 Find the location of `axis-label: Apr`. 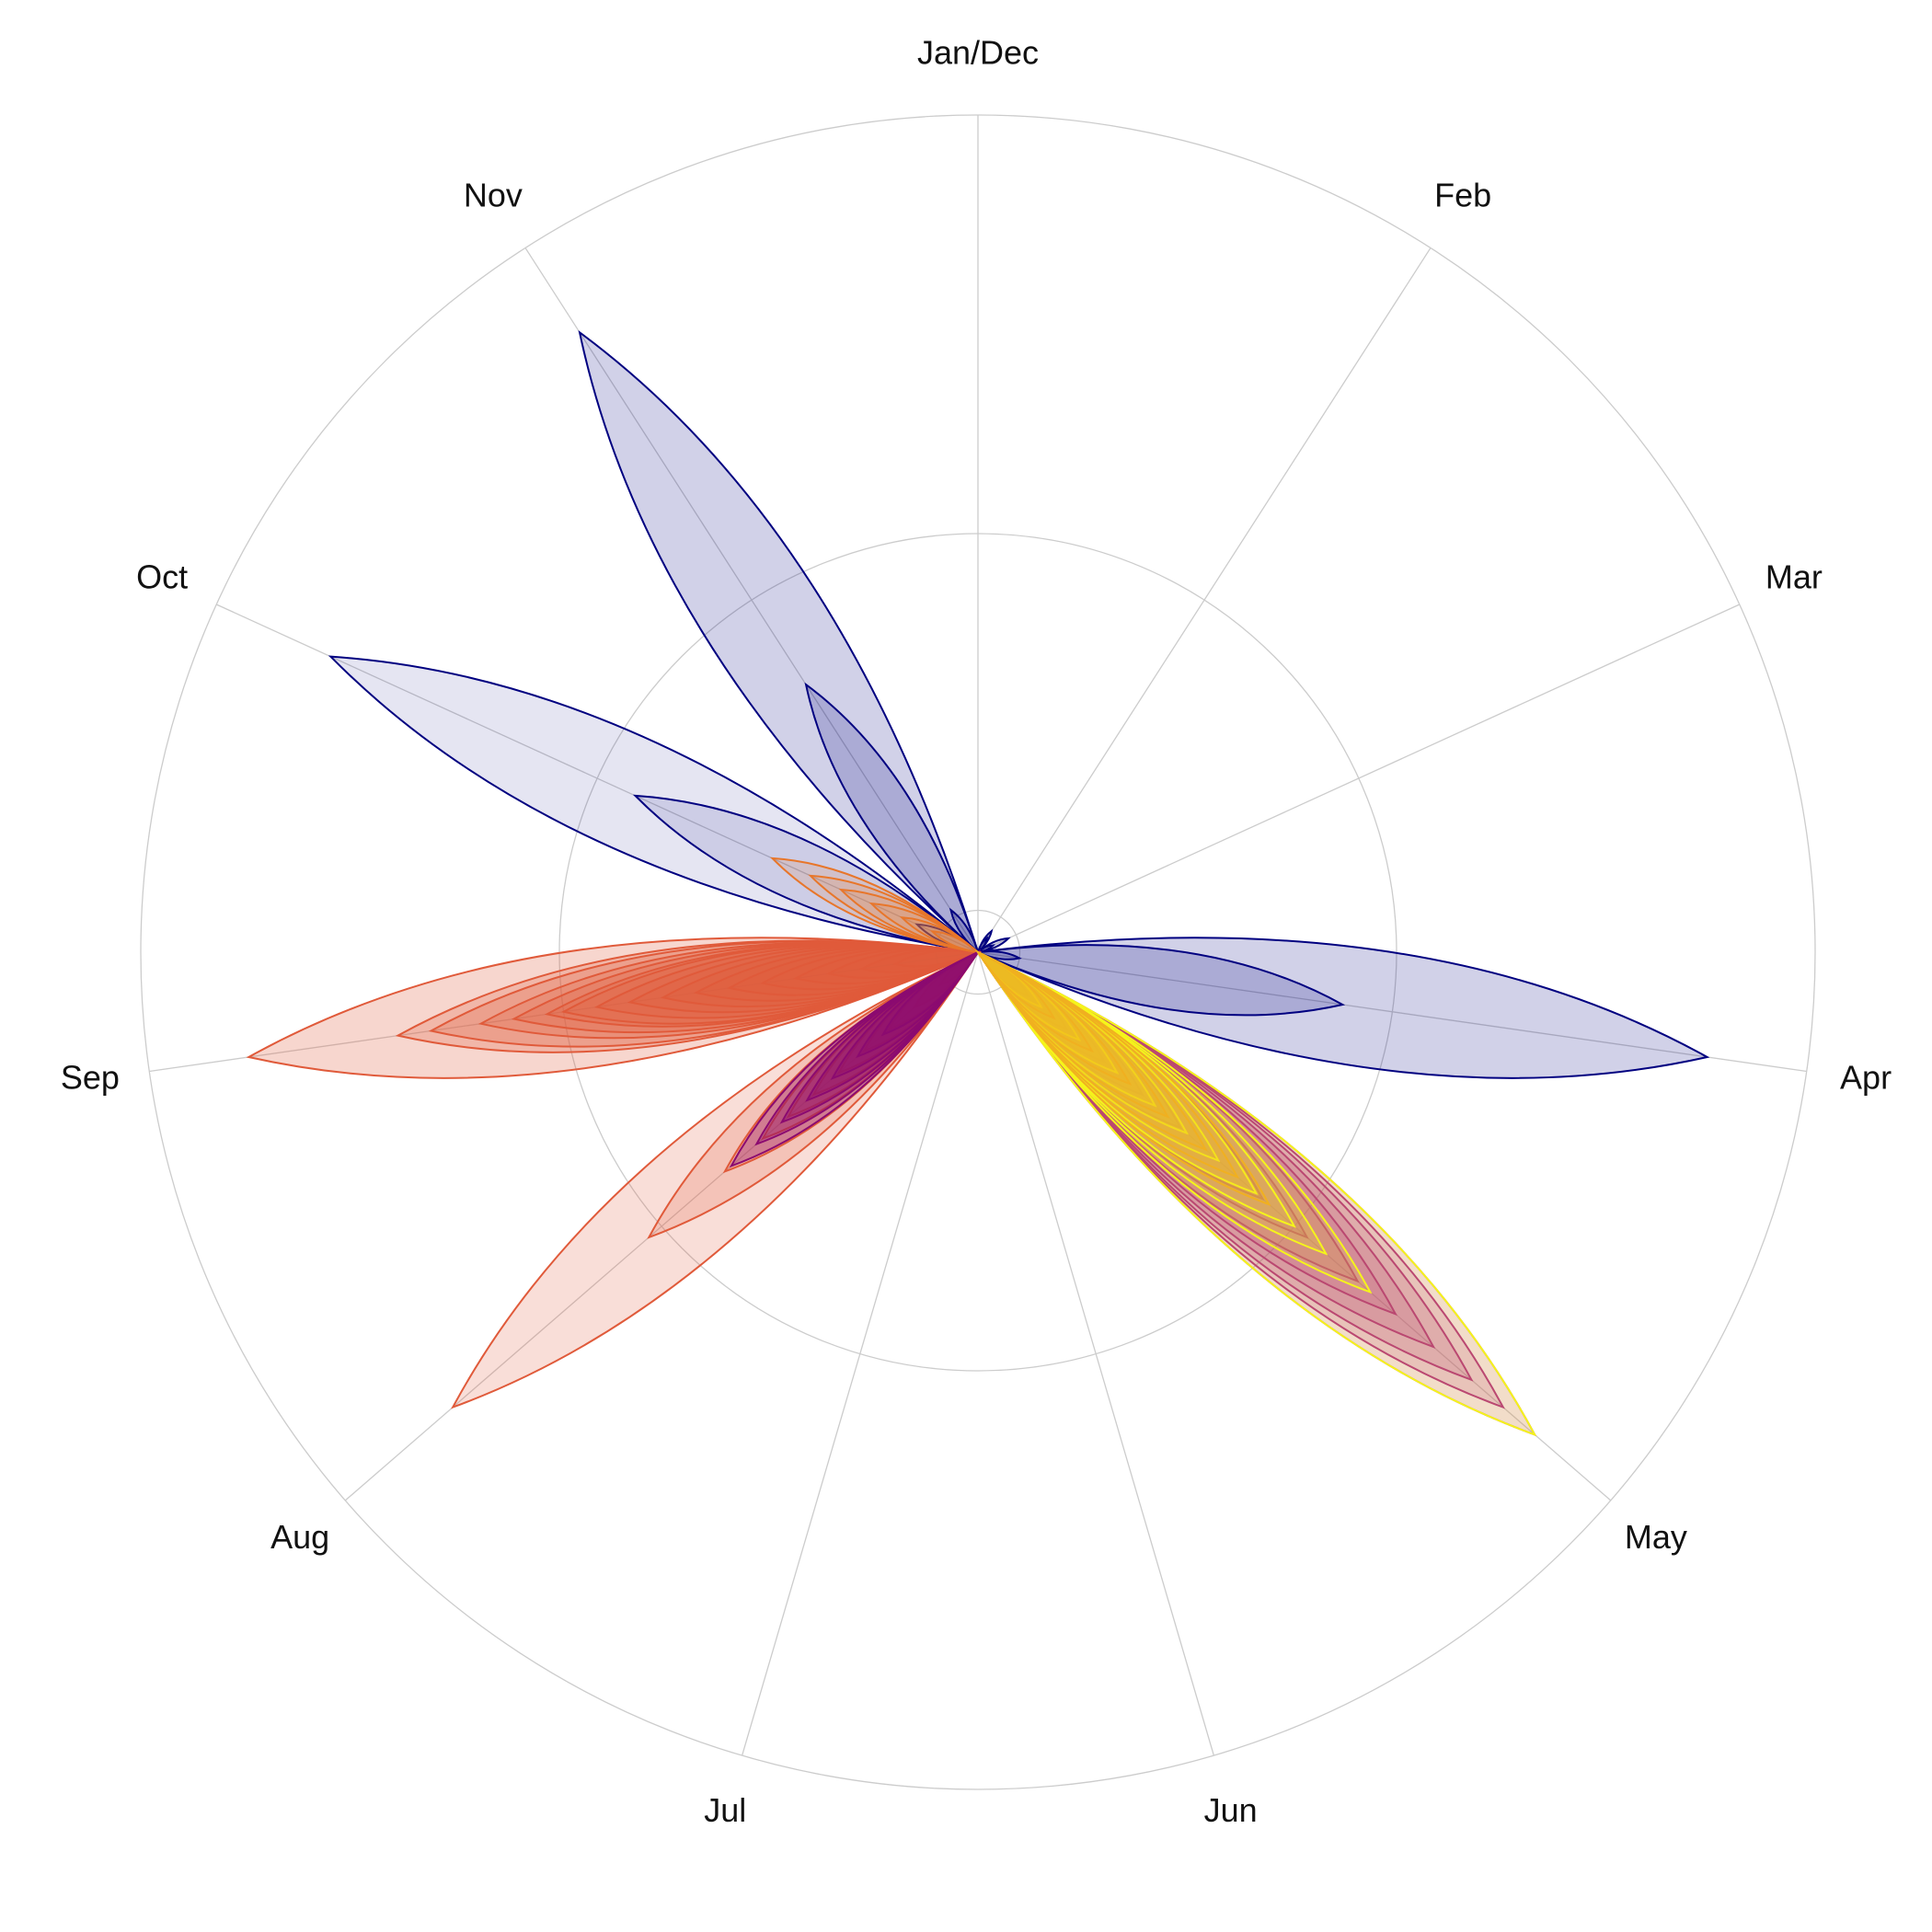

axis-label: Apr is located at coordinates (1866, 1077).